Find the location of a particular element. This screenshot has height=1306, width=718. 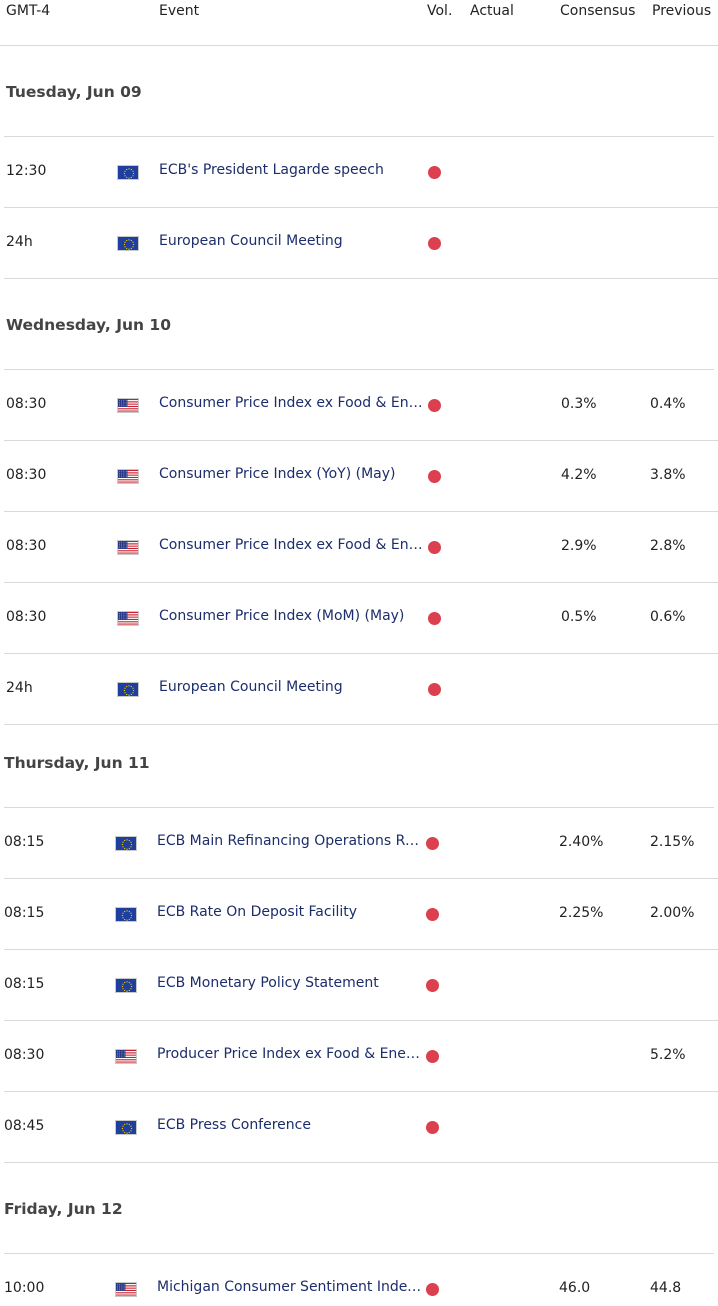

event-name-link: ECB Main Refinancing Operations Rate is located at coordinates (291, 841).